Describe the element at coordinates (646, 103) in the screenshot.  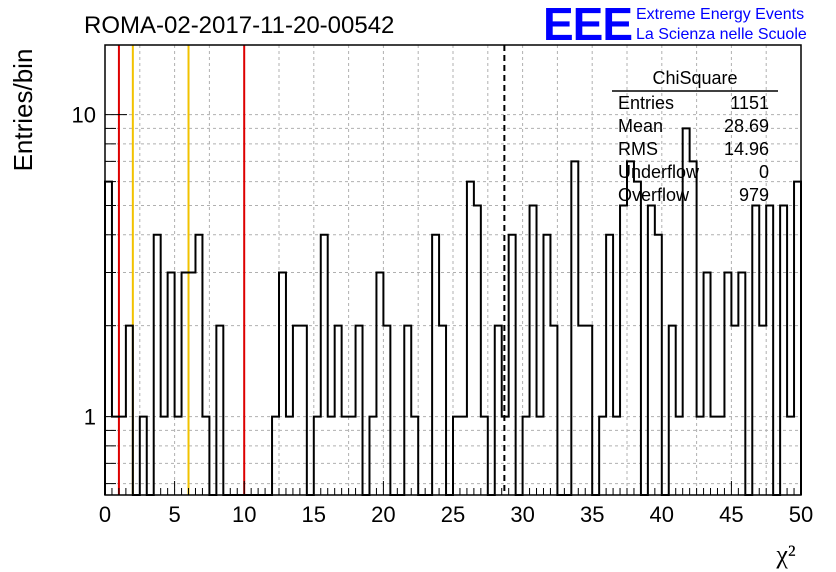
I see `stats-row-label: Entries` at that location.